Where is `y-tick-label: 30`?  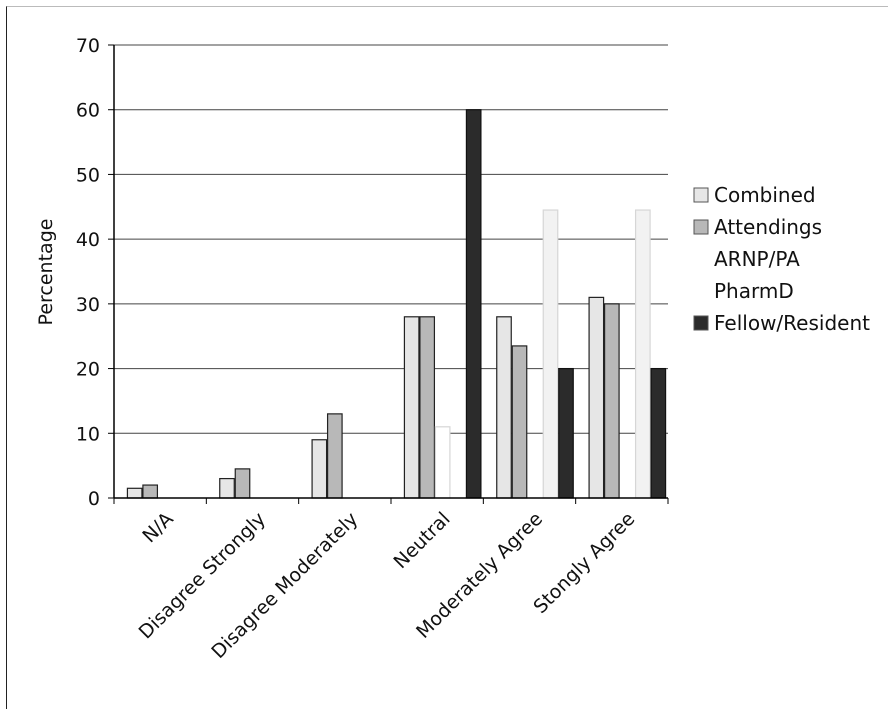
y-tick-label: 30 is located at coordinates (88, 305).